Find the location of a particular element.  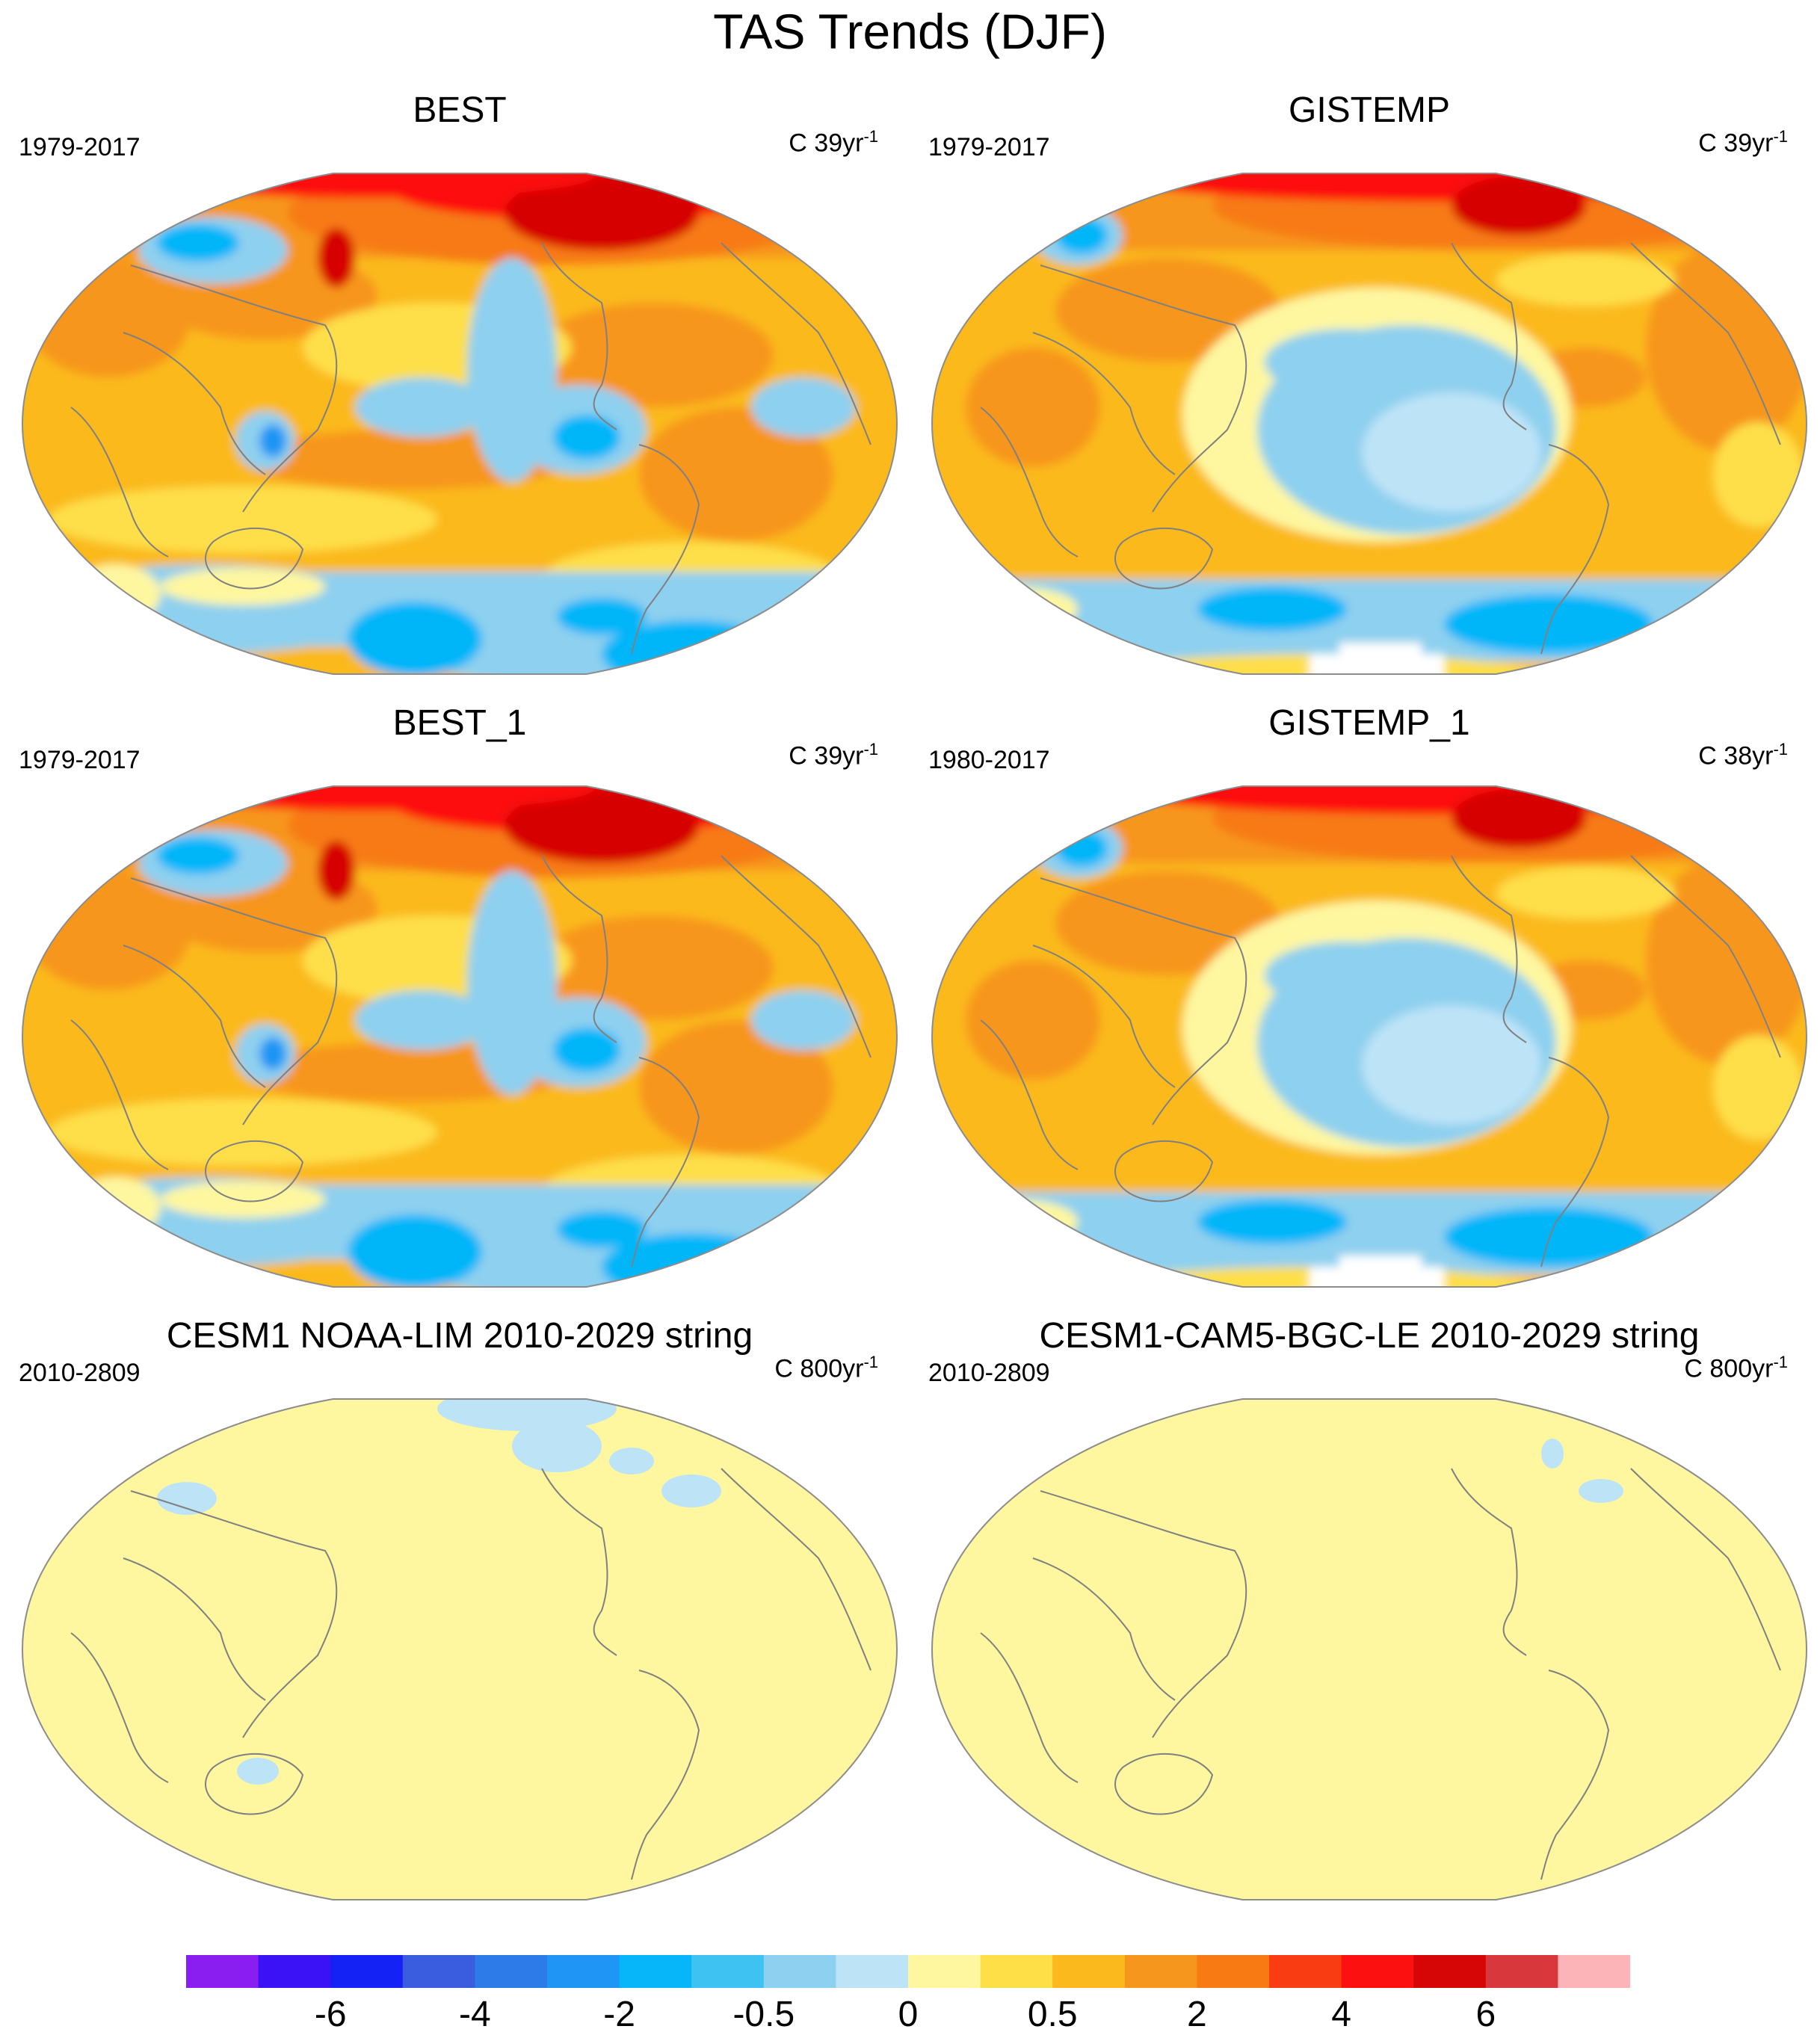

map-cesm1-cam5-bgc-le is located at coordinates (1369, 1651).